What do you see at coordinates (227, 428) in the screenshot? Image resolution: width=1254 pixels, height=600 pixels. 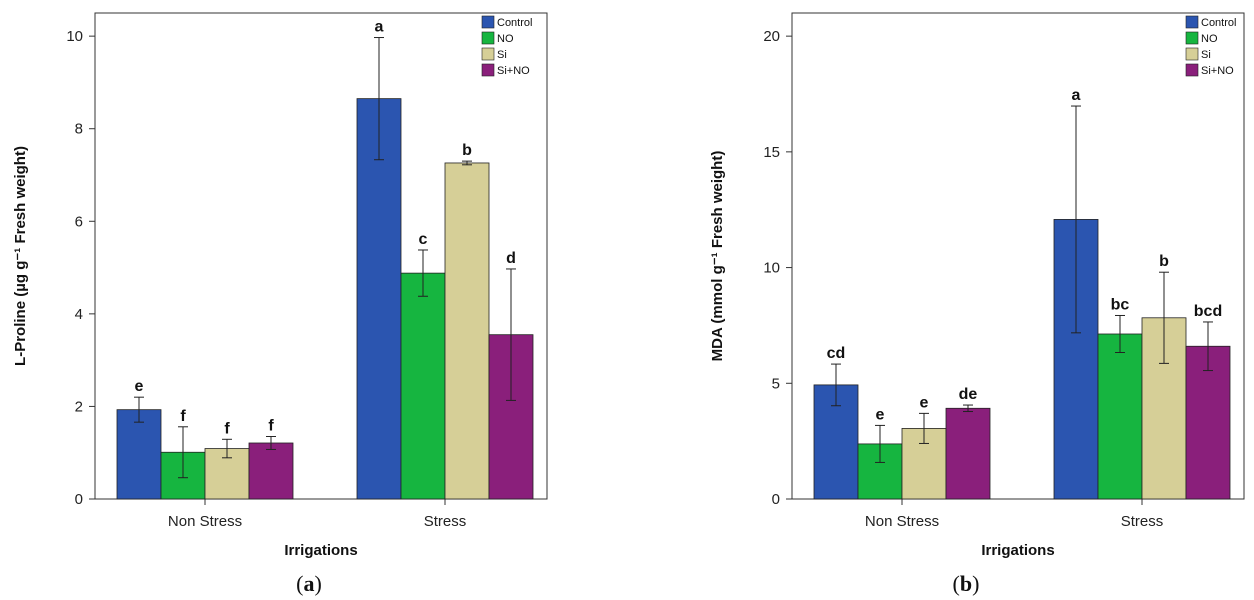 I see `chart-a-sig-letter-si-non-stress: f` at bounding box center [227, 428].